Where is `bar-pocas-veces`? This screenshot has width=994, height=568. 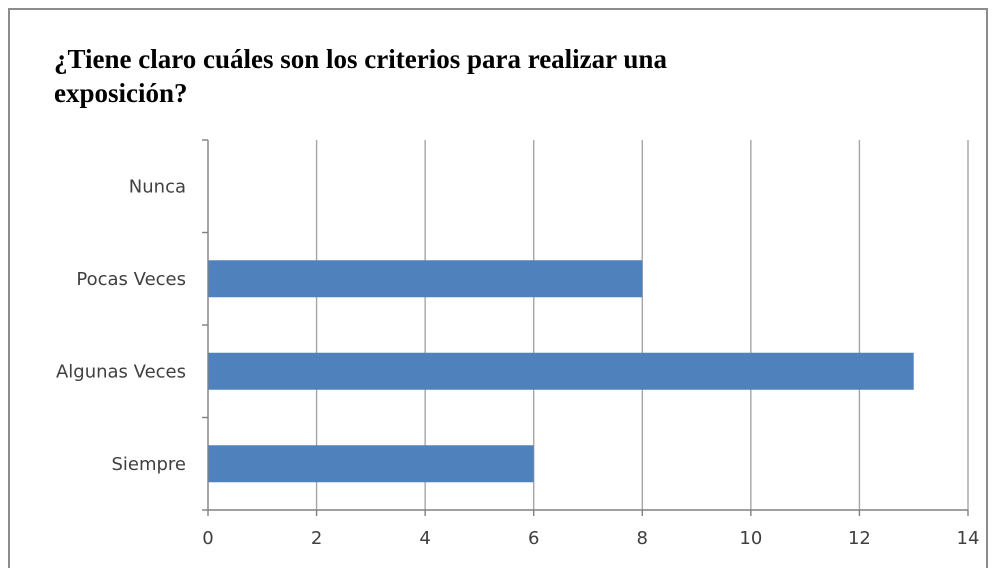 bar-pocas-veces is located at coordinates (425, 279).